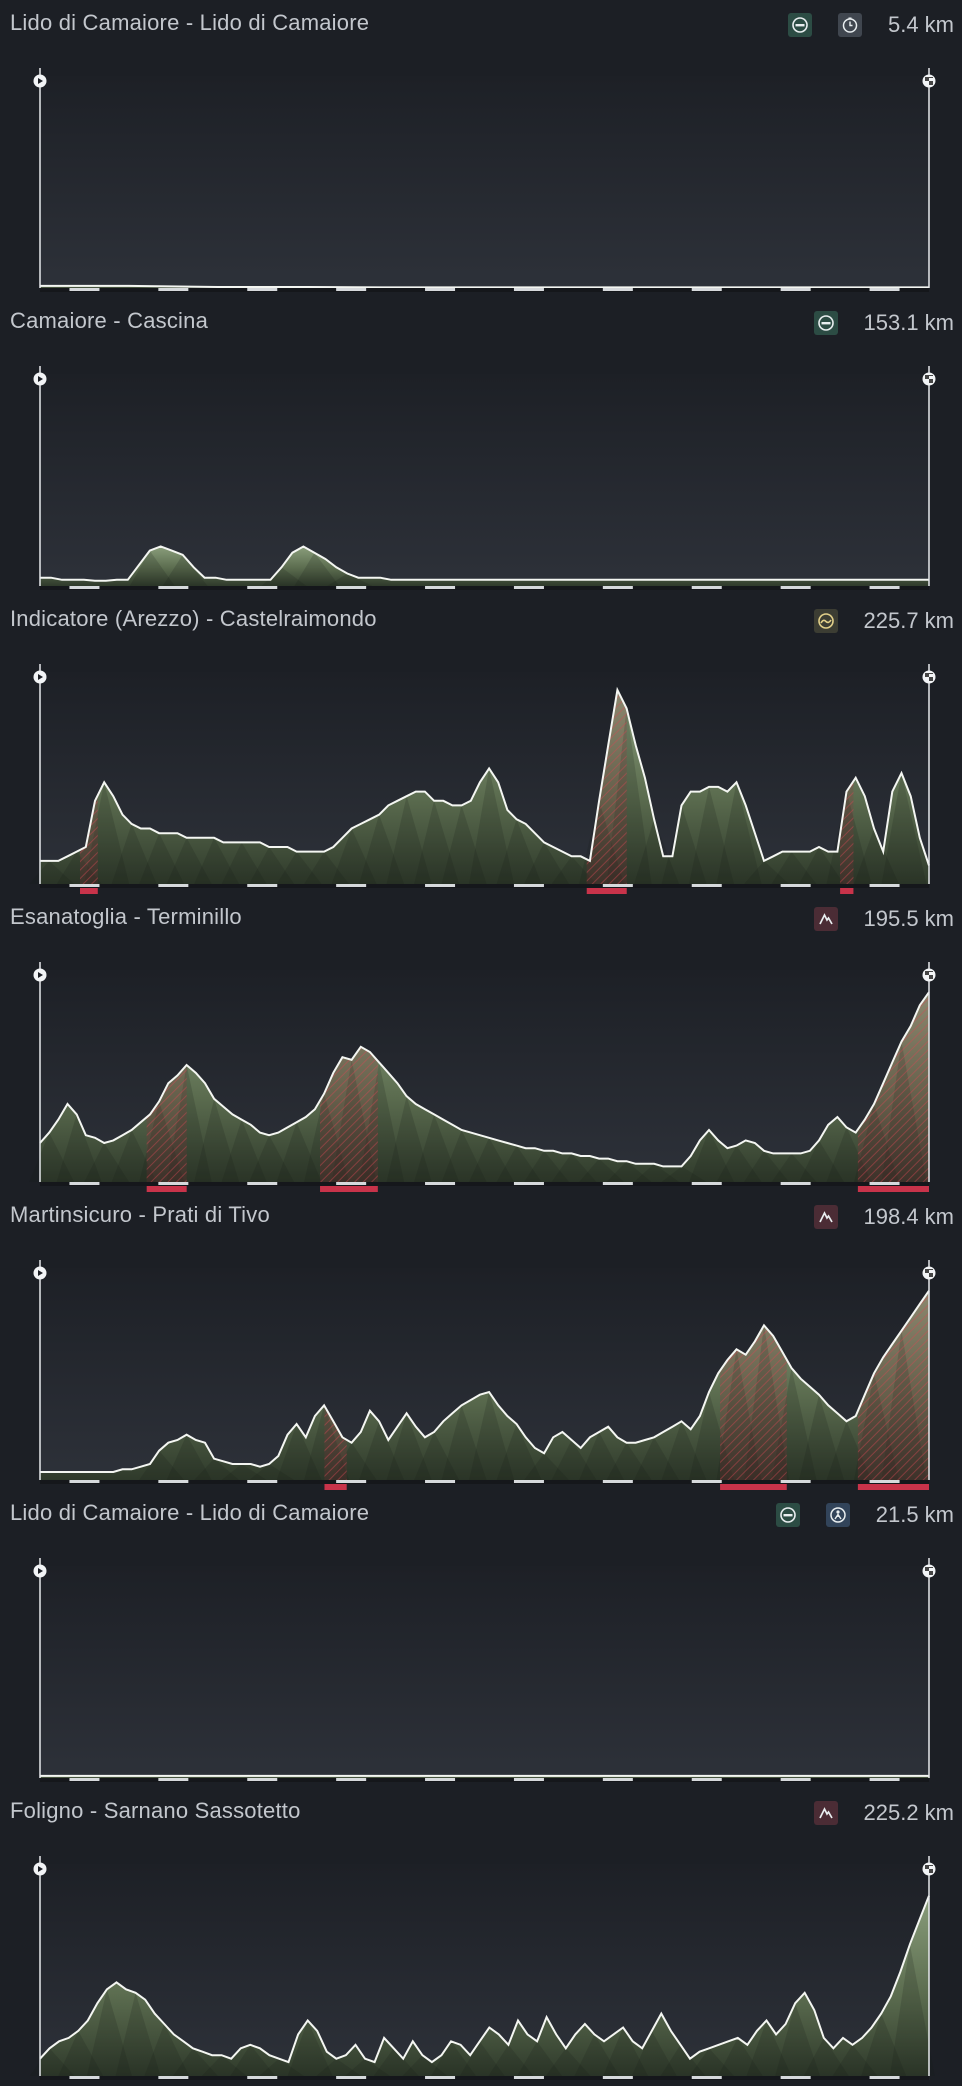 The width and height of the screenshot is (962, 2086). Describe the element at coordinates (140, 1214) in the screenshot. I see `stage-title: Martinsicuro - Prati di Tivo` at that location.